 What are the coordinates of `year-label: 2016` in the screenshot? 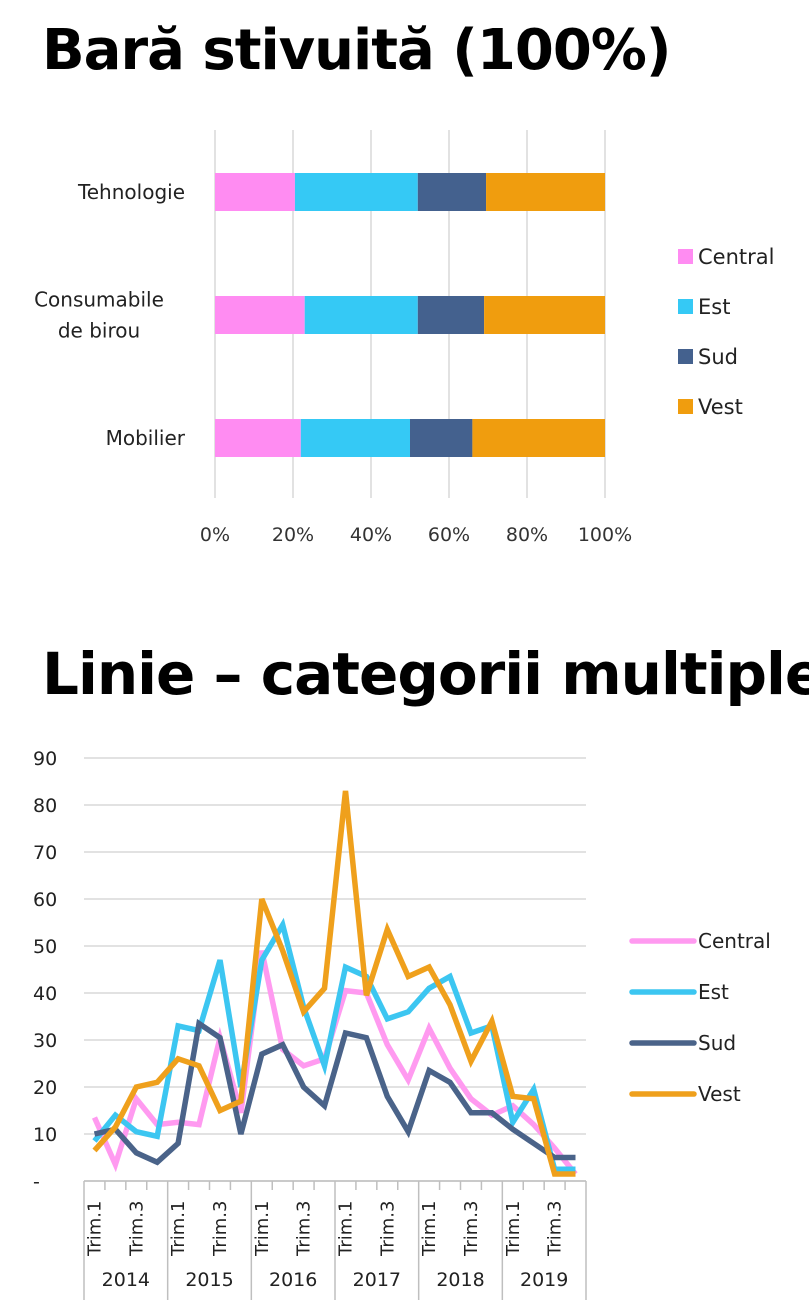 It's located at (293, 1280).